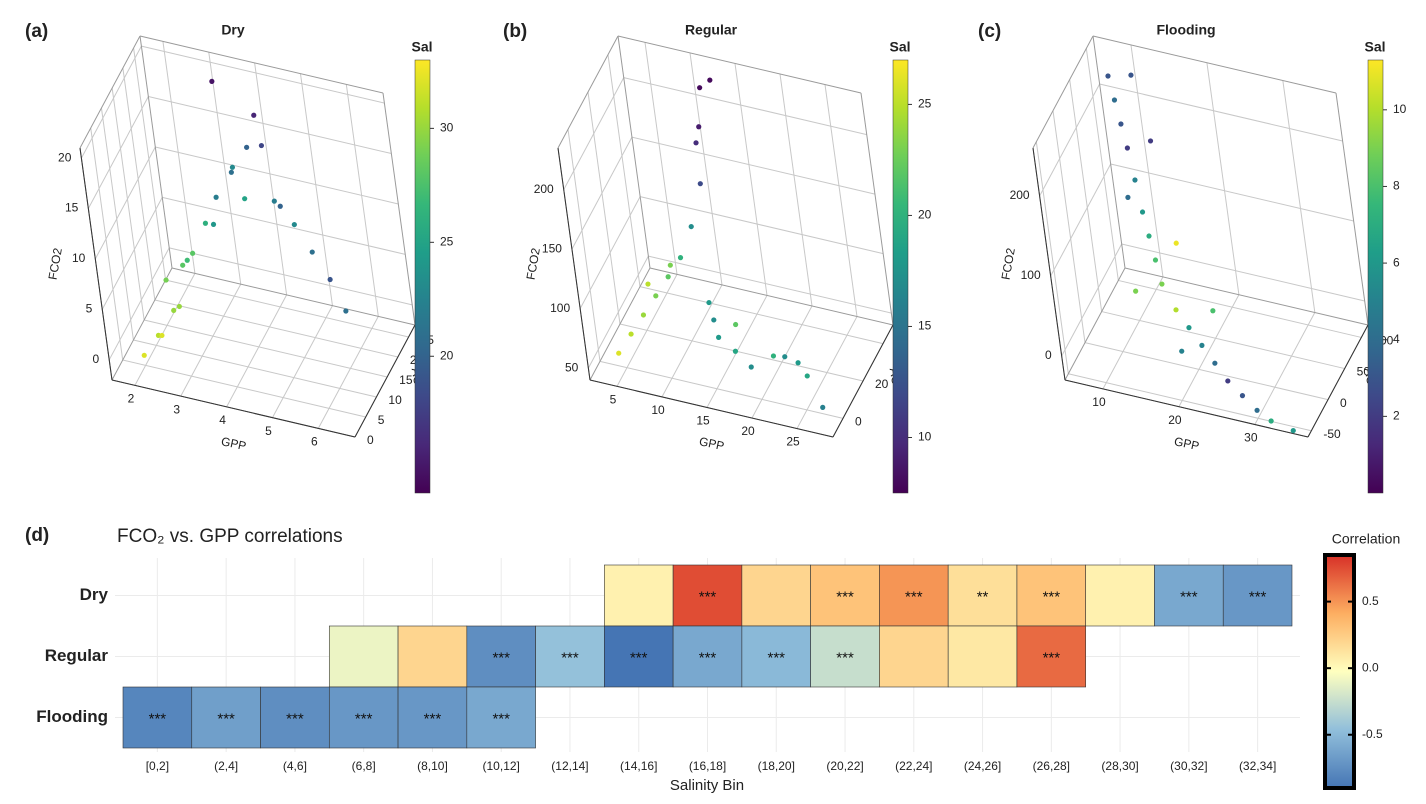 The height and width of the screenshot is (804, 1426). I want to click on panel-title: Dry, so click(233, 30).